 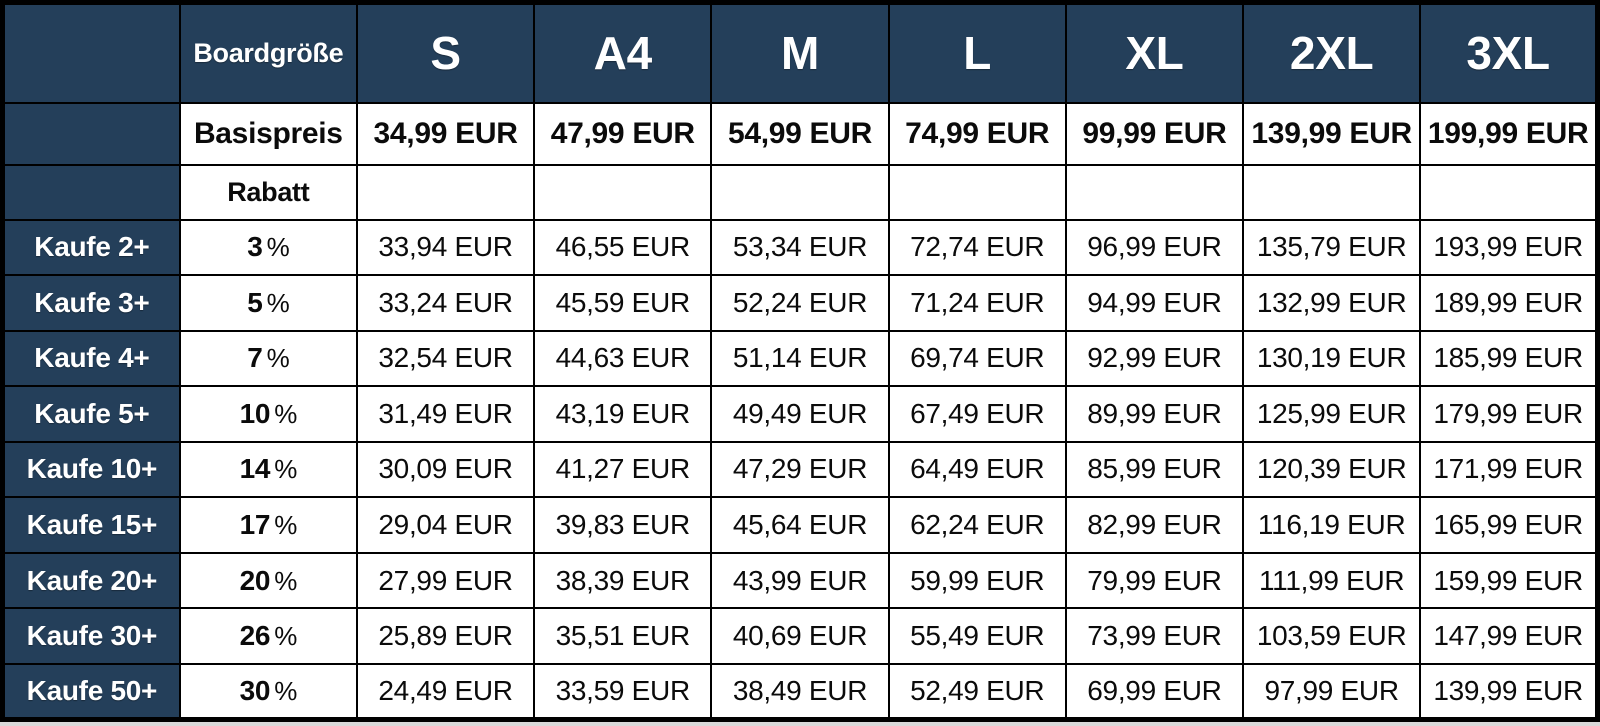 I want to click on discounted-price-cell: 31,49 EUR, so click(x=445, y=414).